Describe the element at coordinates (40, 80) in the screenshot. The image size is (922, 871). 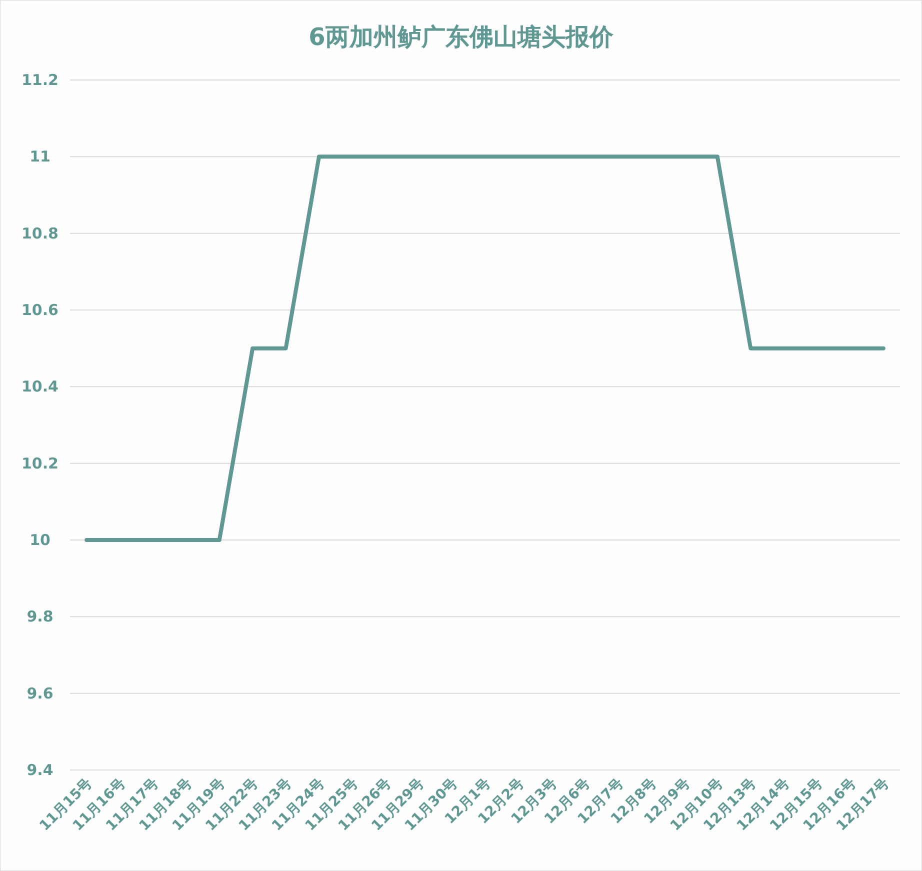
I see `y-tick-label: 11.2` at that location.